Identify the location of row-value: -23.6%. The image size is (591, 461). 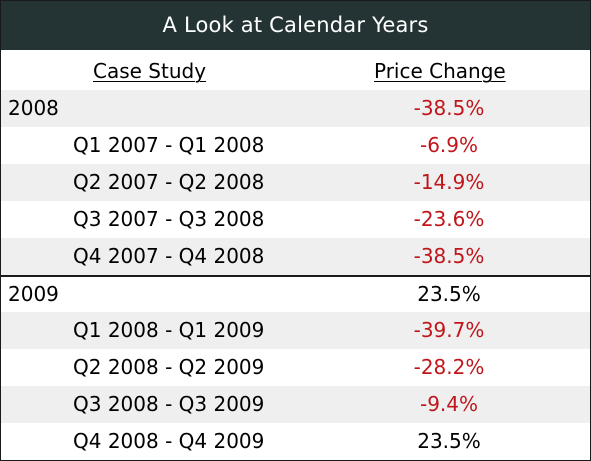
(449, 219).